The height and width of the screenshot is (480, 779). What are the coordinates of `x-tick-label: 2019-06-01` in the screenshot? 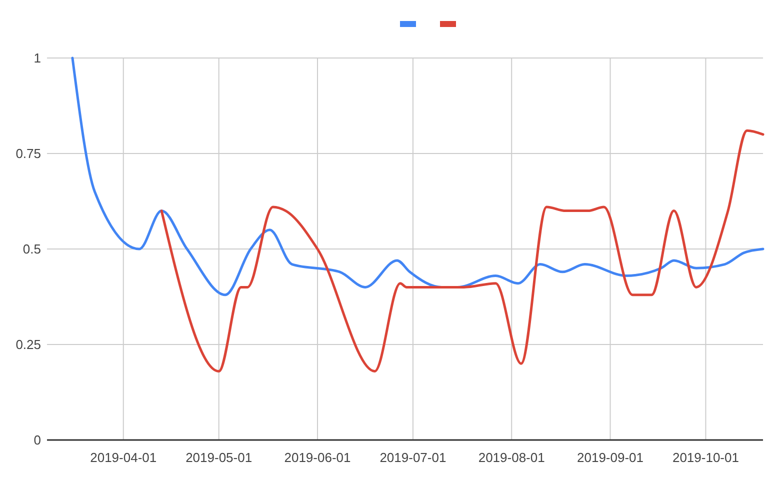 It's located at (317, 457).